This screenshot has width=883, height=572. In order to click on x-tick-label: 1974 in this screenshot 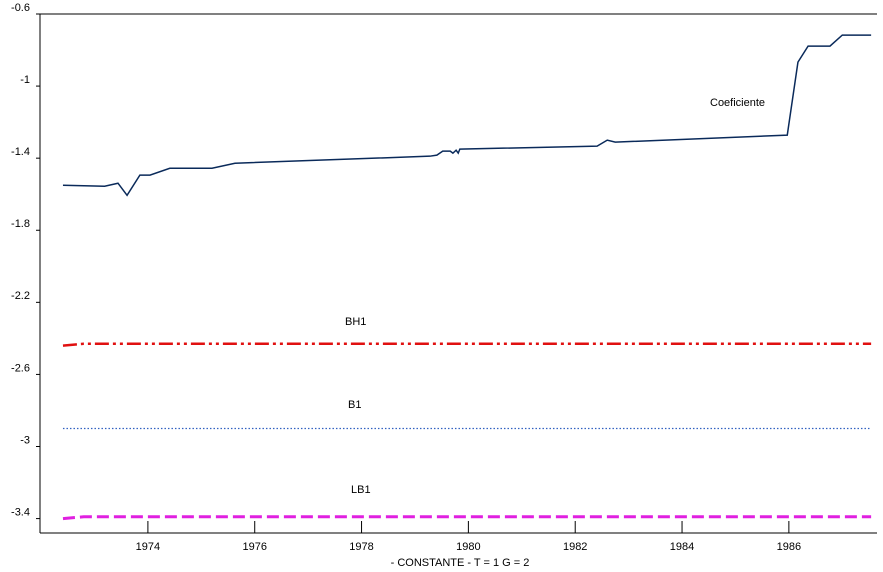, I will do `click(148, 547)`.